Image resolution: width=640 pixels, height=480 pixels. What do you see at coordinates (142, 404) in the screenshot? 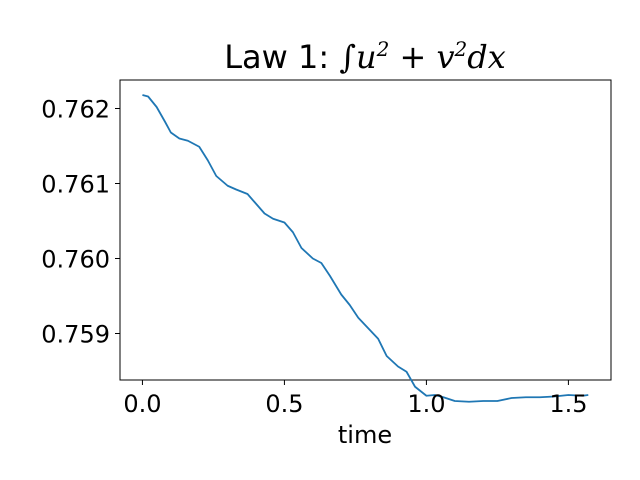
I see `x-tick-label: 0.0` at bounding box center [142, 404].